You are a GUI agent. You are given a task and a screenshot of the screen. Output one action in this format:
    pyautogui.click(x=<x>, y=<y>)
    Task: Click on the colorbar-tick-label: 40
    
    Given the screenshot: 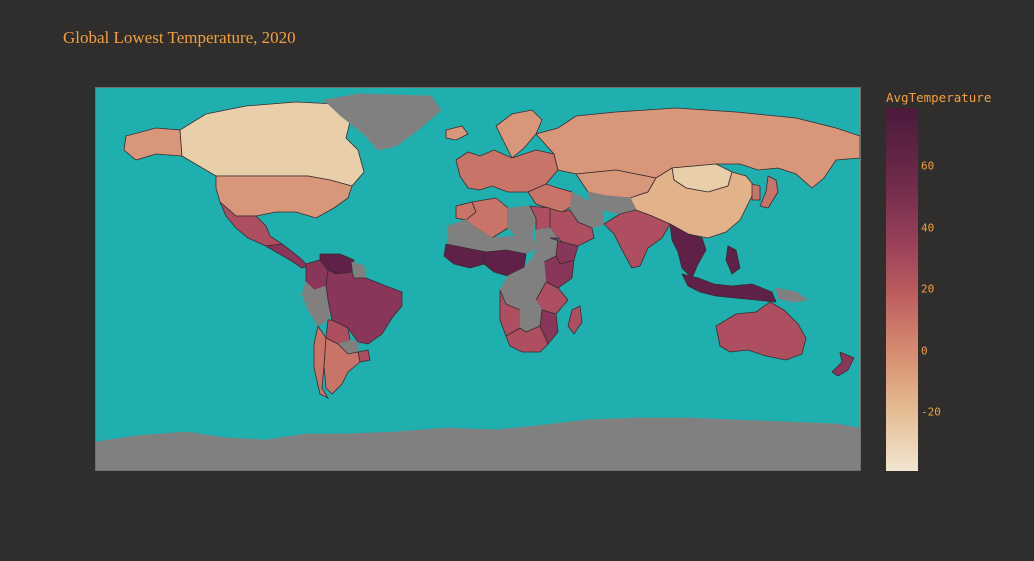 What is the action you would take?
    pyautogui.click(x=928, y=228)
    